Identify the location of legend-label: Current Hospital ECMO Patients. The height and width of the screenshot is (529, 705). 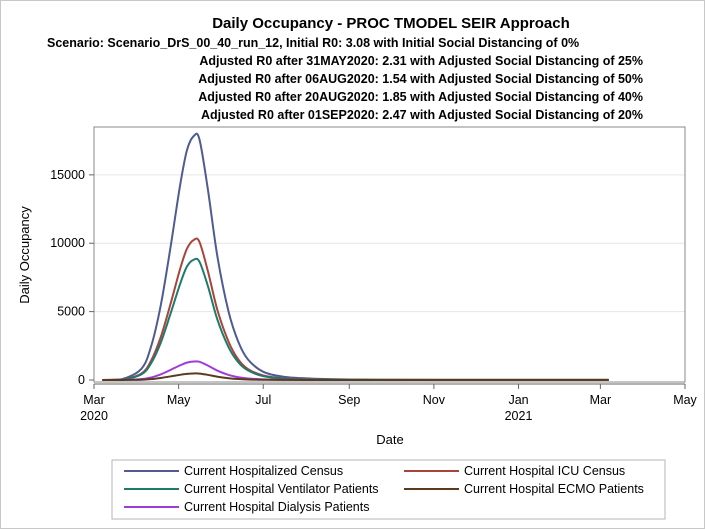
(554, 489).